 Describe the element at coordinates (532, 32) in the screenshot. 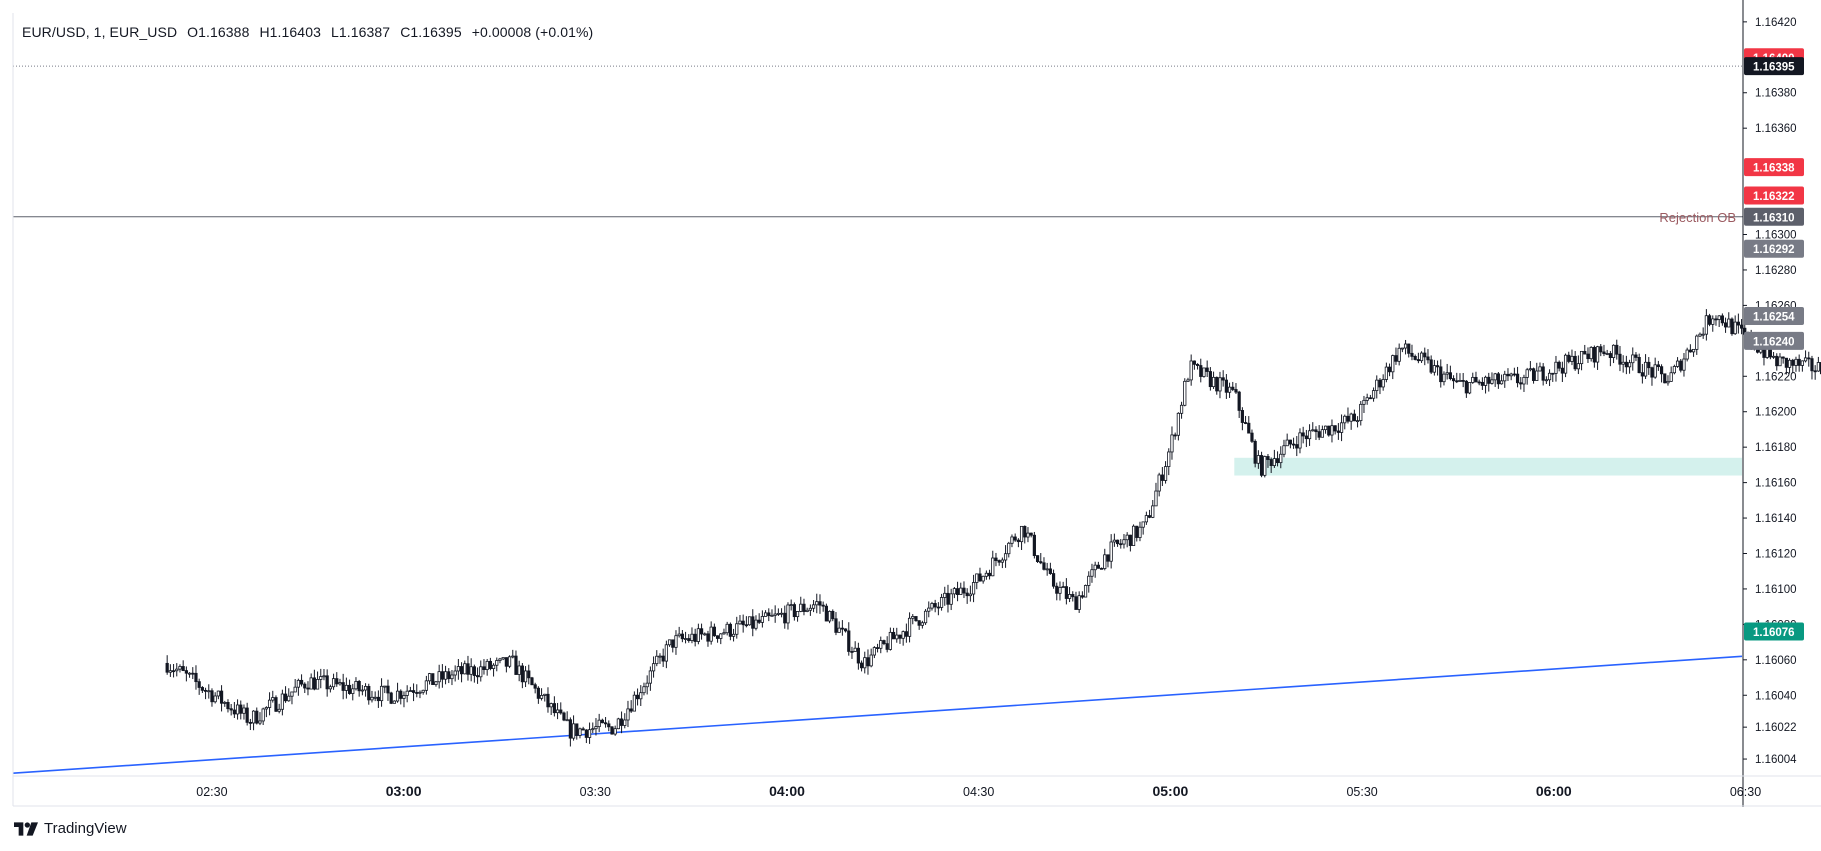

I see `legend-change: +0.00008 (+0.01%)` at that location.